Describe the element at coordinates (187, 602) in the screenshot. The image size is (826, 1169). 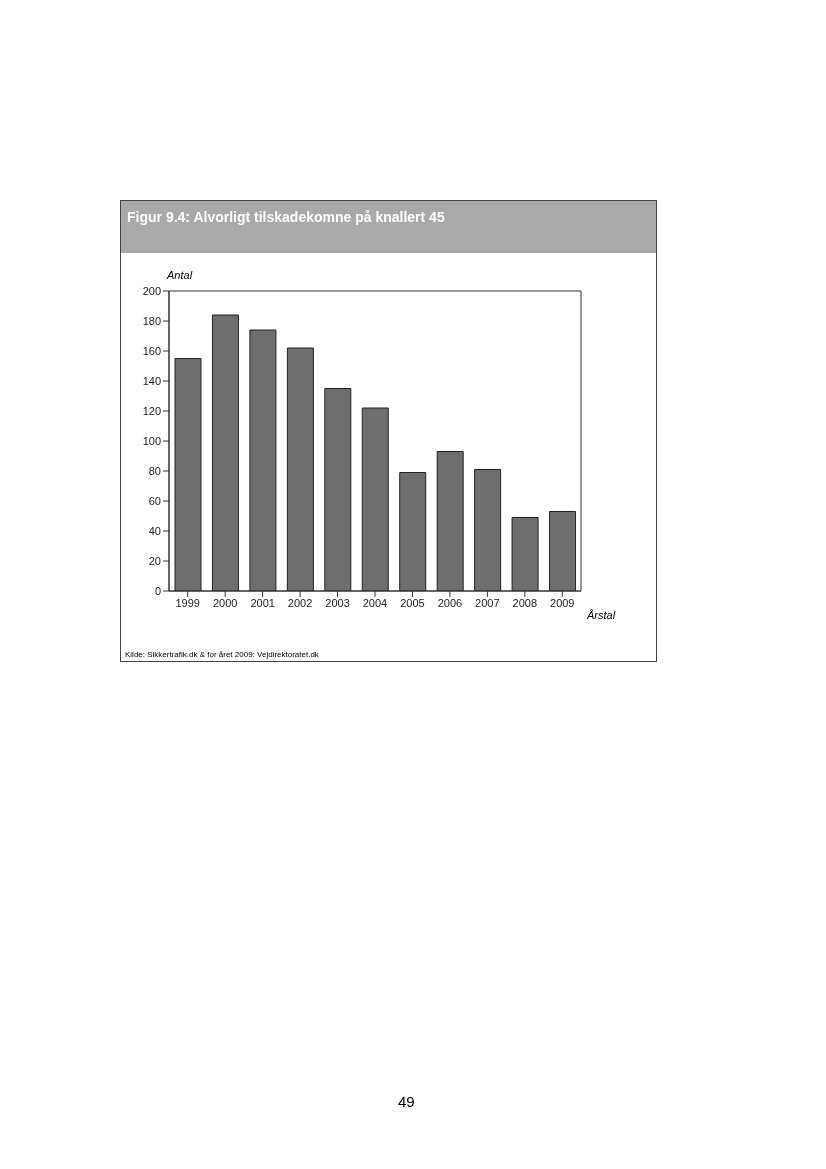
I see `x-tick-label: 1999` at that location.